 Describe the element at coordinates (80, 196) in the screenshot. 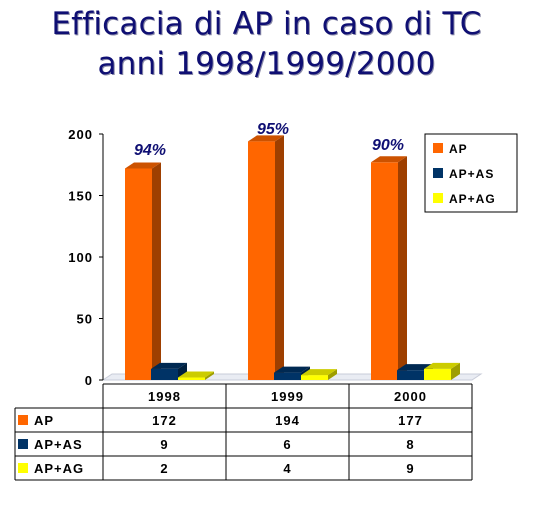

I see `y-tick-label: 150` at that location.